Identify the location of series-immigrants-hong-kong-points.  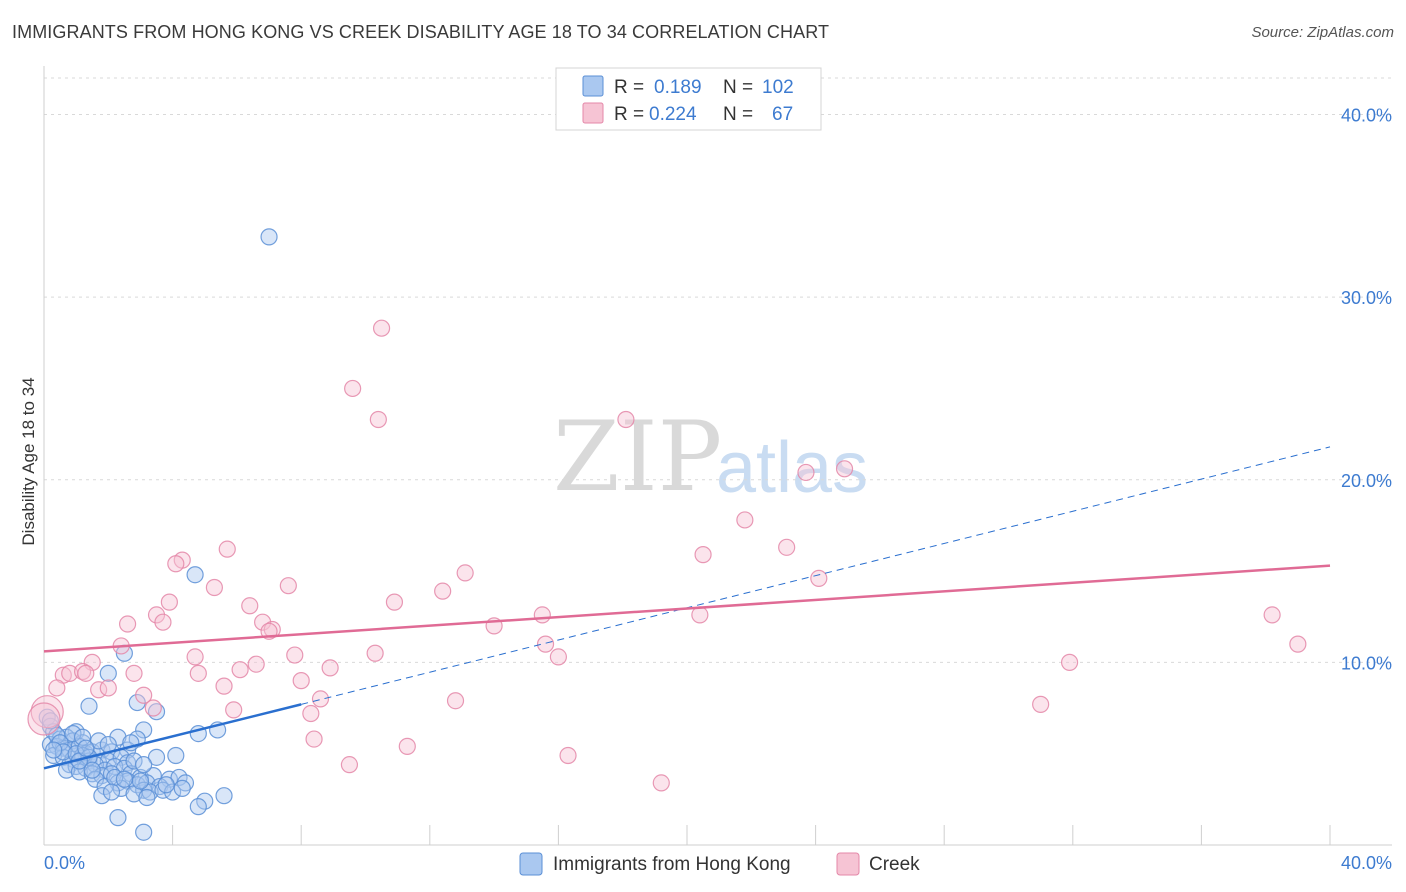
(158, 534).